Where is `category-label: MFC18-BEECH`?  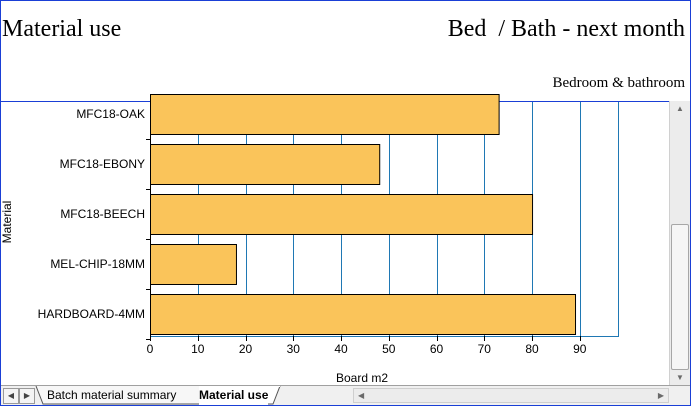 category-label: MFC18-BEECH is located at coordinates (102, 214).